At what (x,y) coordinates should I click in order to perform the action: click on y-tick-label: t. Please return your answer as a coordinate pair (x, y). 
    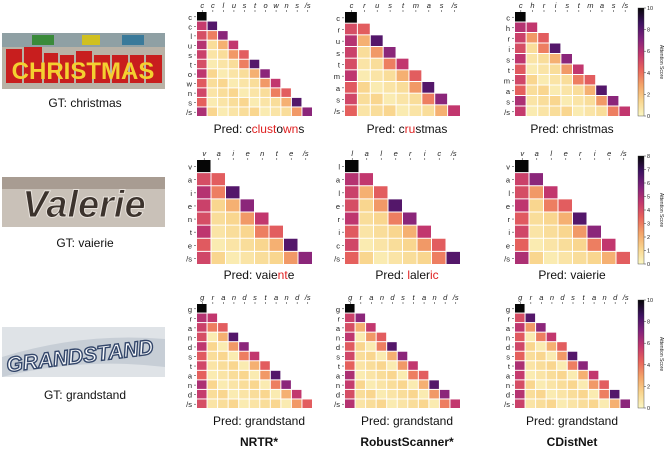
    Looking at the image, I should click on (191, 232).